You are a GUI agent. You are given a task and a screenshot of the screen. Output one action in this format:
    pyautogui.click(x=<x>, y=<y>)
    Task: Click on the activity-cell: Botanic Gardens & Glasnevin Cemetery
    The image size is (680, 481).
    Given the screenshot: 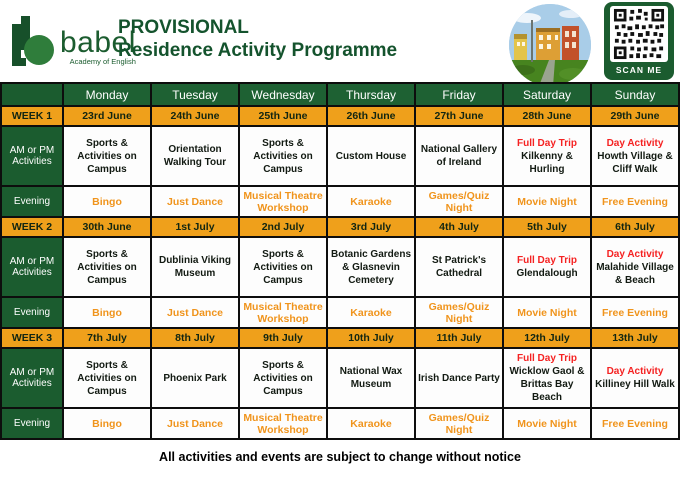 What is the action you would take?
    pyautogui.click(x=371, y=267)
    